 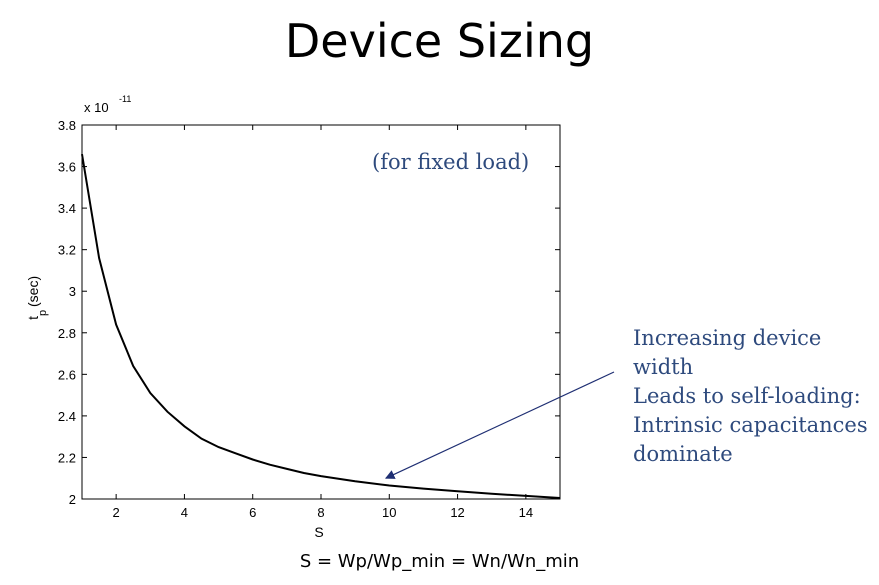 I want to click on x-tick-label: 4, so click(x=184, y=512).